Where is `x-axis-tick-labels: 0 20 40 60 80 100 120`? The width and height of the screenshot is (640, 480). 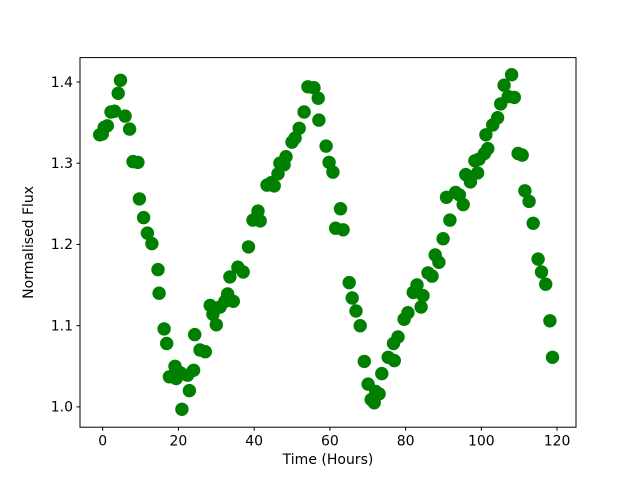
x-axis-tick-labels: 0 20 40 60 80 100 120 is located at coordinates (334, 442).